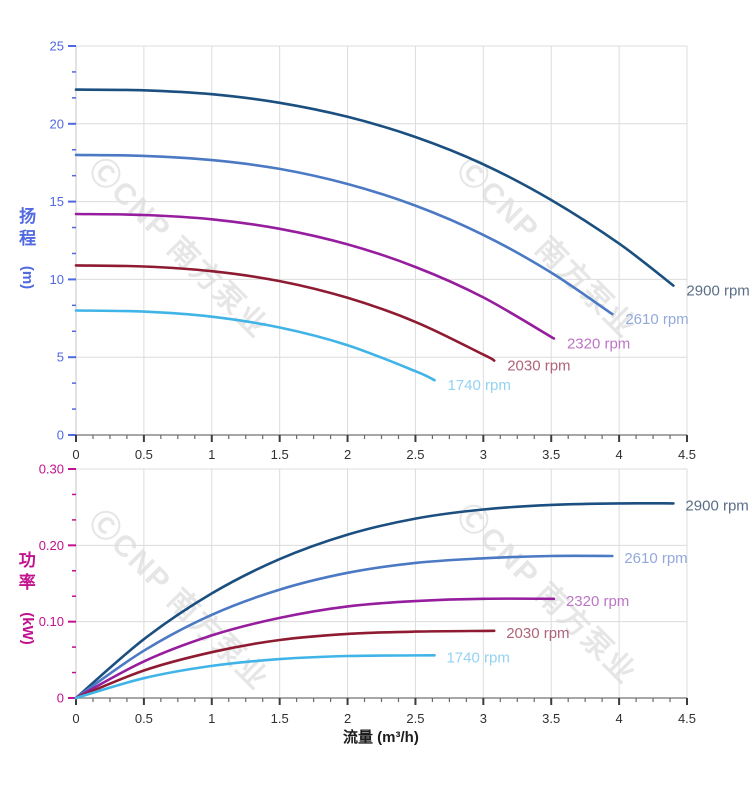 This screenshot has height=797, width=752. I want to click on y-tick-label: 0.30, so click(51, 469).